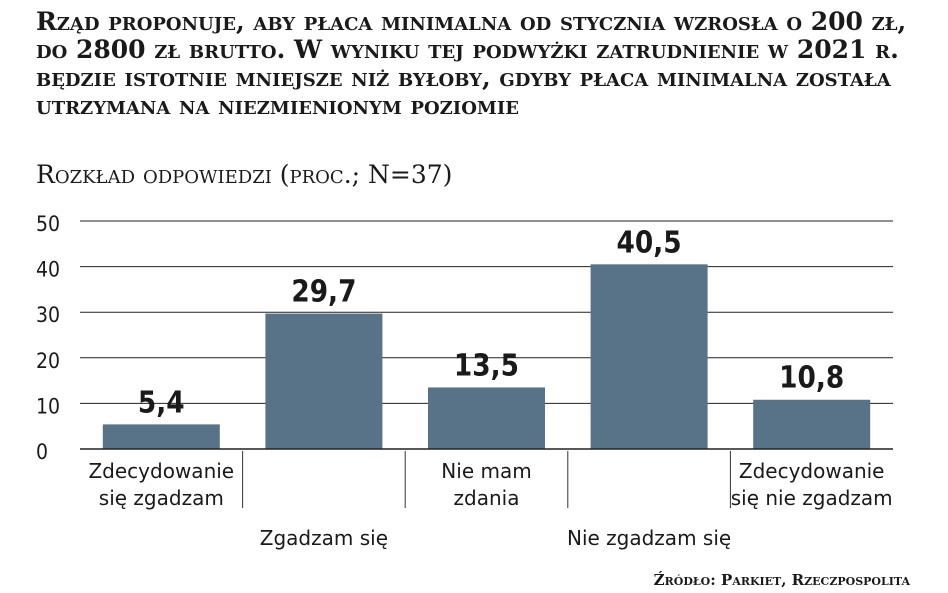 The width and height of the screenshot is (948, 593). Describe the element at coordinates (649, 538) in the screenshot. I see `x-tick-label: Nie zgadzam się` at that location.